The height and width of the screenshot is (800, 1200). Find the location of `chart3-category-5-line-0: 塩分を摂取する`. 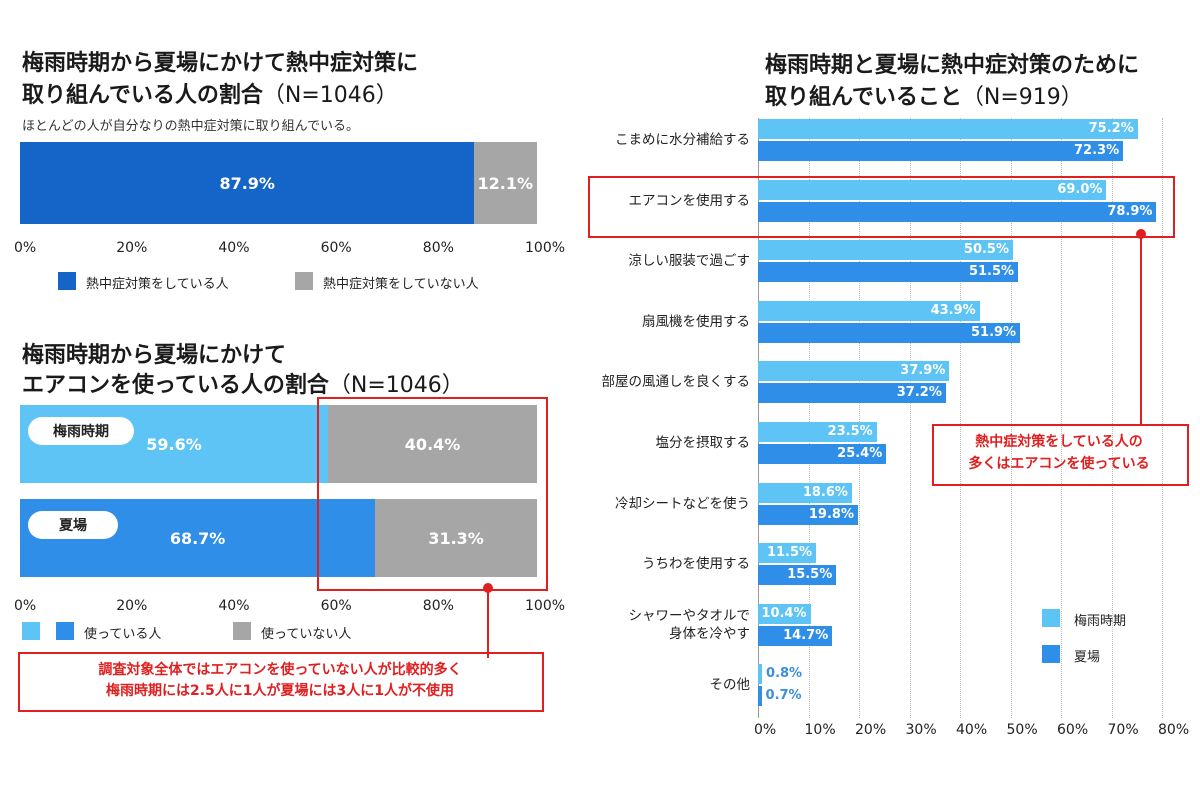

chart3-category-5-line-0: 塩分を摂取する is located at coordinates (703, 443).